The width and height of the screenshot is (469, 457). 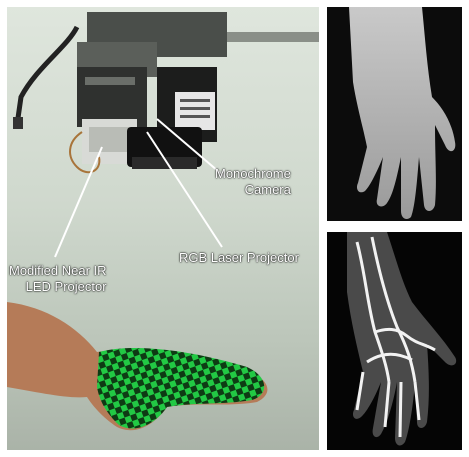 What do you see at coordinates (18, 123) in the screenshot?
I see `cable-connector` at bounding box center [18, 123].